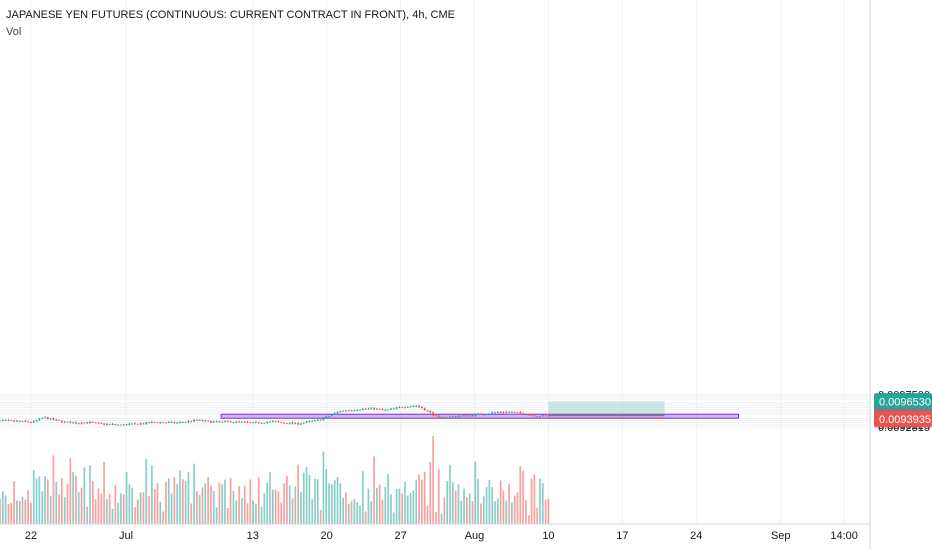 The height and width of the screenshot is (555, 932). I want to click on time-tick-label: 20, so click(327, 536).